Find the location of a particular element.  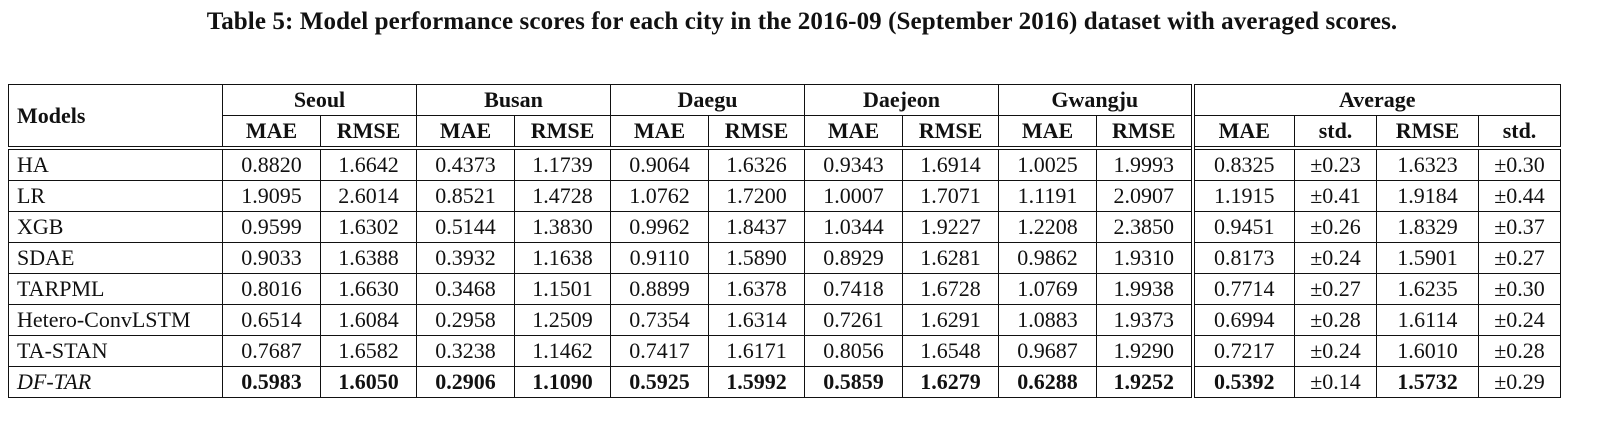

score-cell: 1.5901 is located at coordinates (1427, 258).